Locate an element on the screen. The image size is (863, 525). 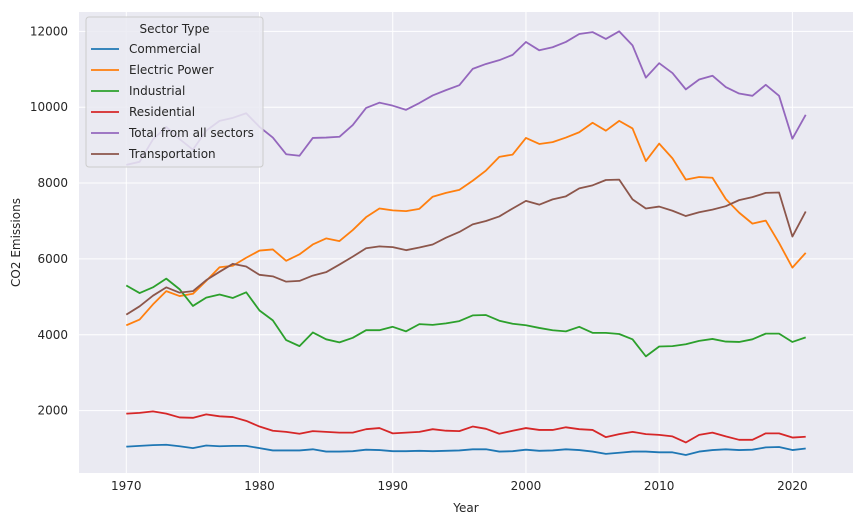
y-tick-label: 2000 is located at coordinates (52, 411).